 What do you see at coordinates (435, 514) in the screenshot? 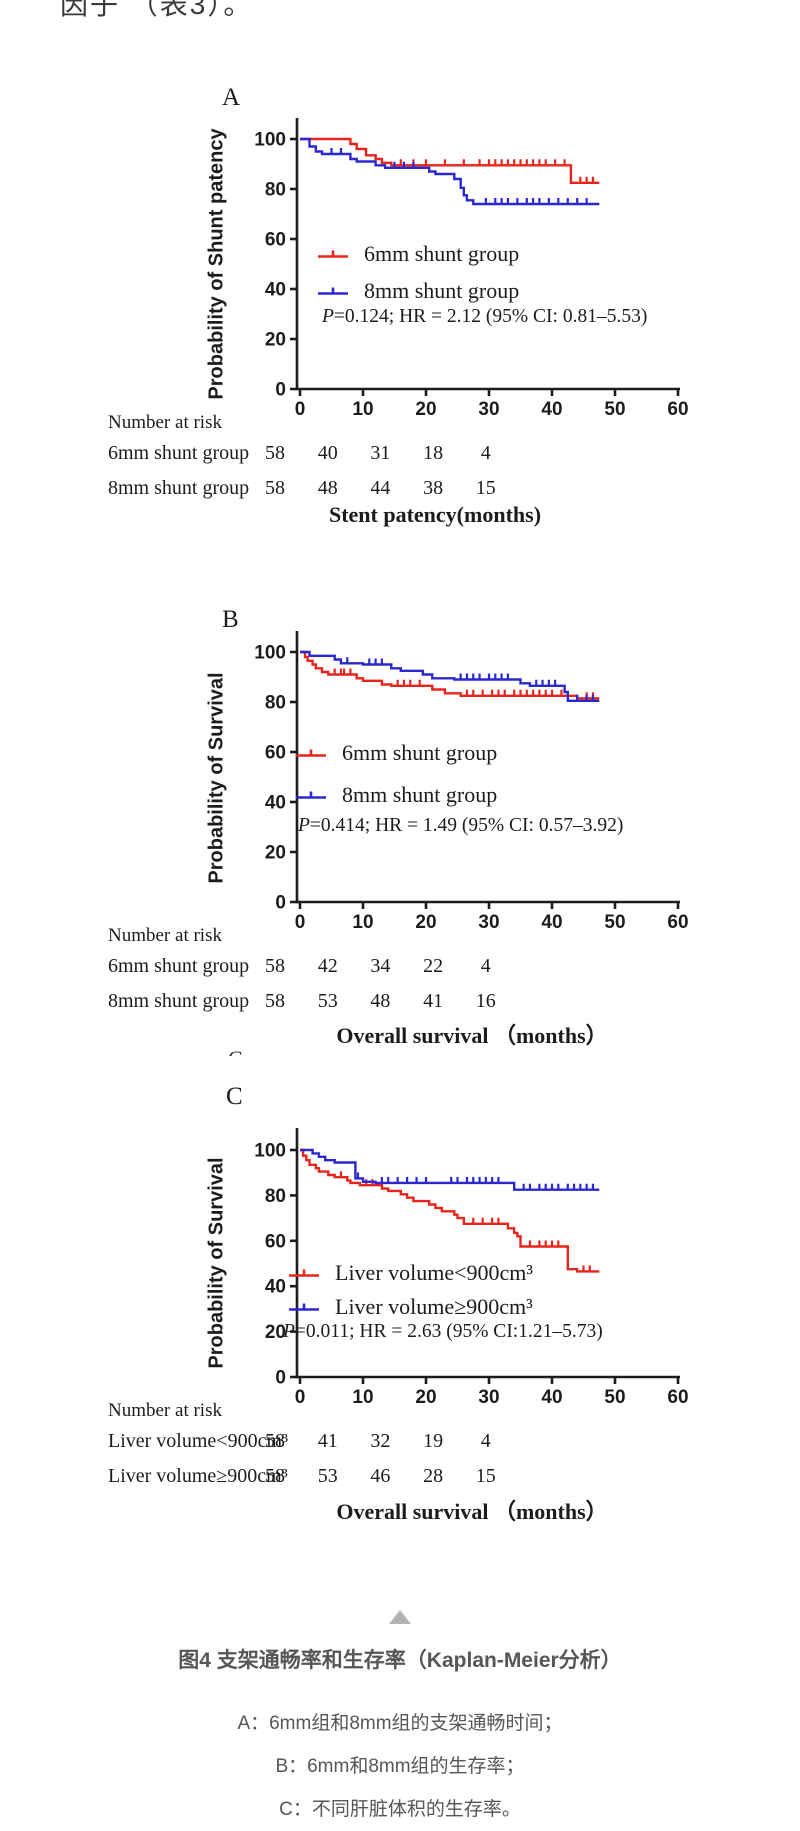
I see `panel-a-x-axis-title: Stent patency(months)` at bounding box center [435, 514].